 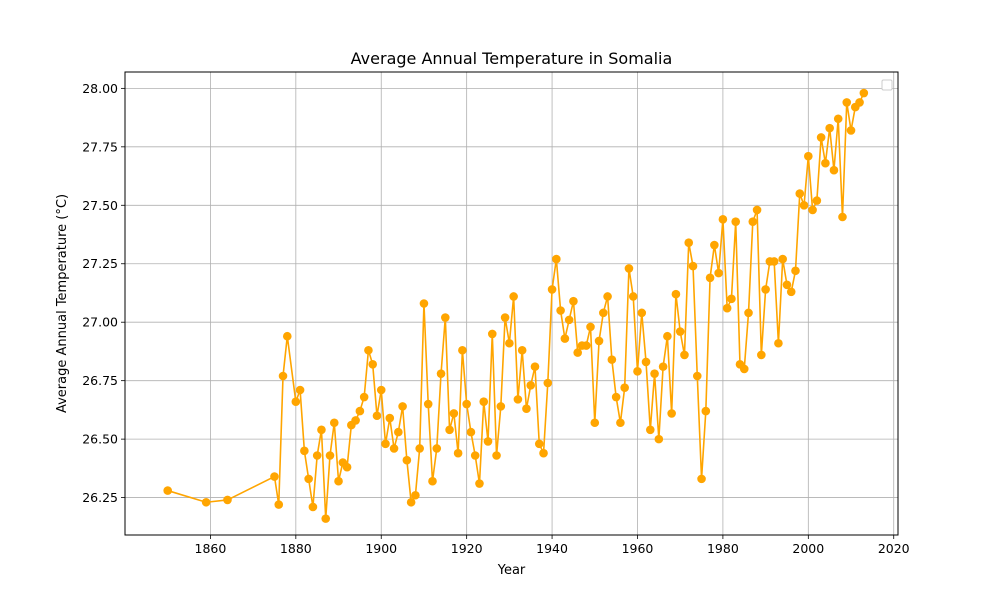 What do you see at coordinates (511, 570) in the screenshot?
I see `x-axis-label: Year` at bounding box center [511, 570].